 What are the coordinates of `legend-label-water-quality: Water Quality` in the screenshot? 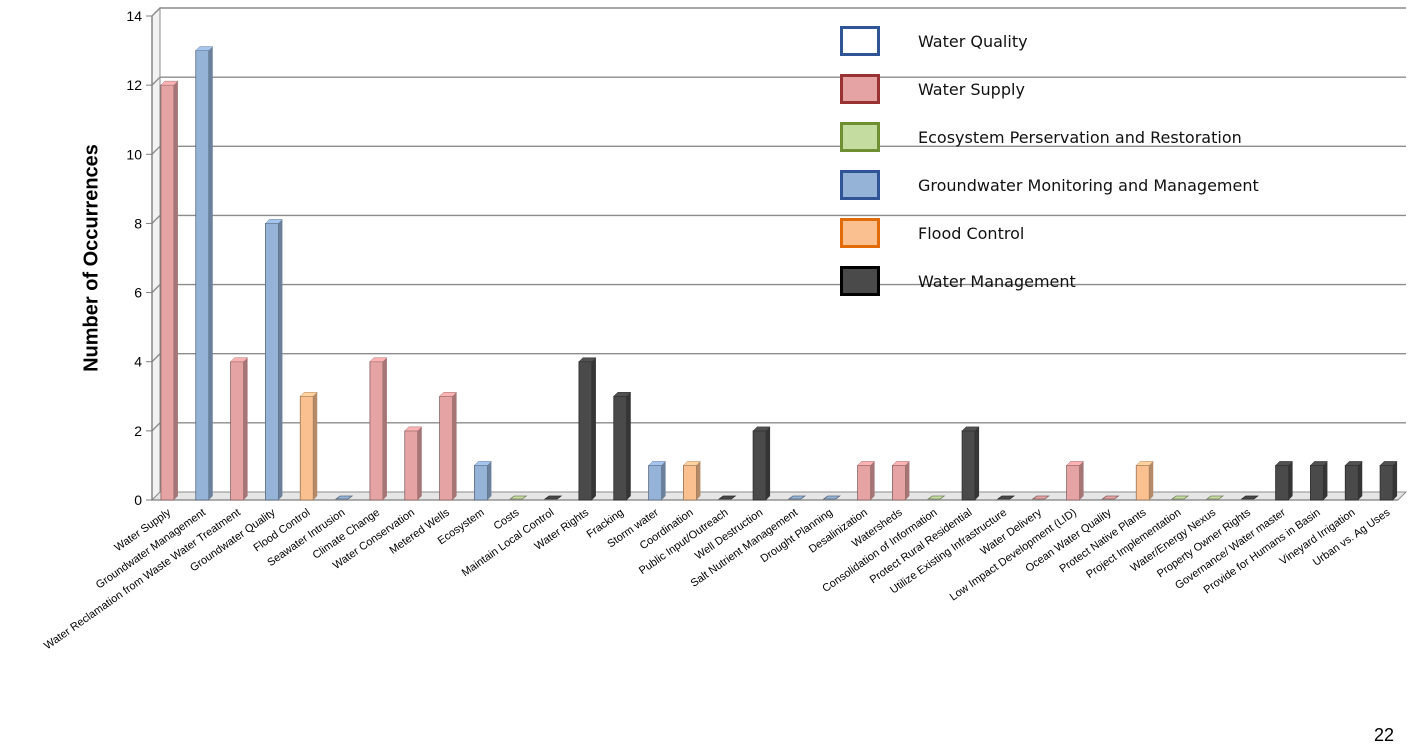 It's located at (973, 41).